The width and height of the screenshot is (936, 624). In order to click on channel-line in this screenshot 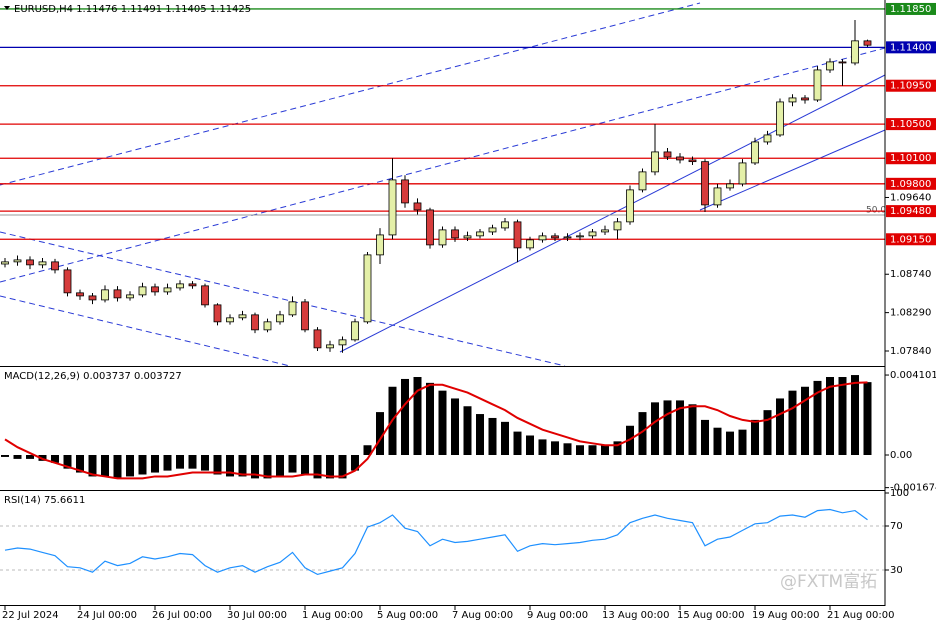, I will do `click(283, 299)`.